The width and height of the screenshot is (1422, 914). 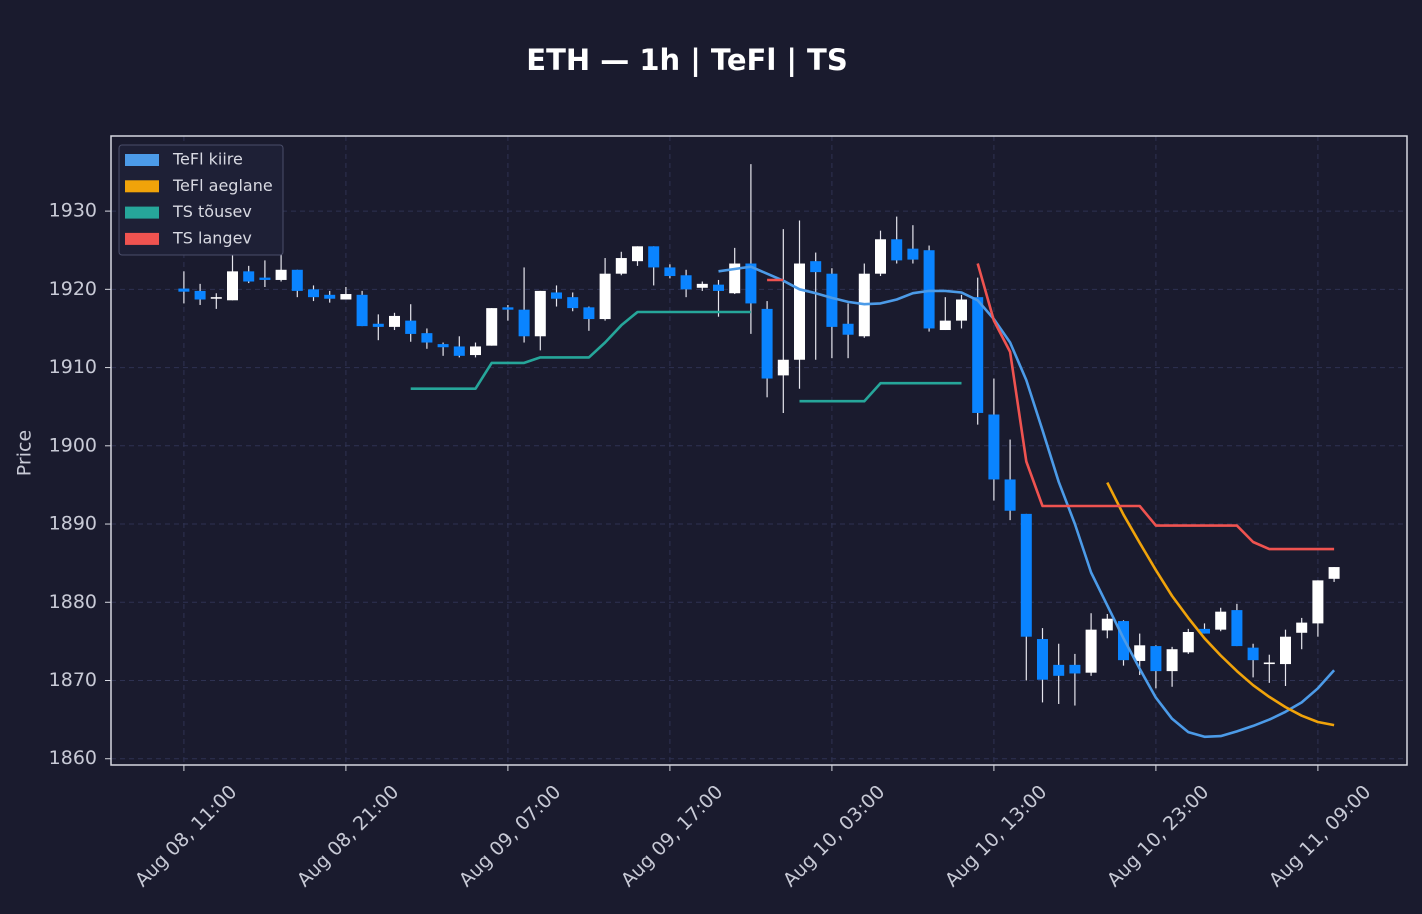 I want to click on y-axis-label: Price, so click(x=25, y=453).